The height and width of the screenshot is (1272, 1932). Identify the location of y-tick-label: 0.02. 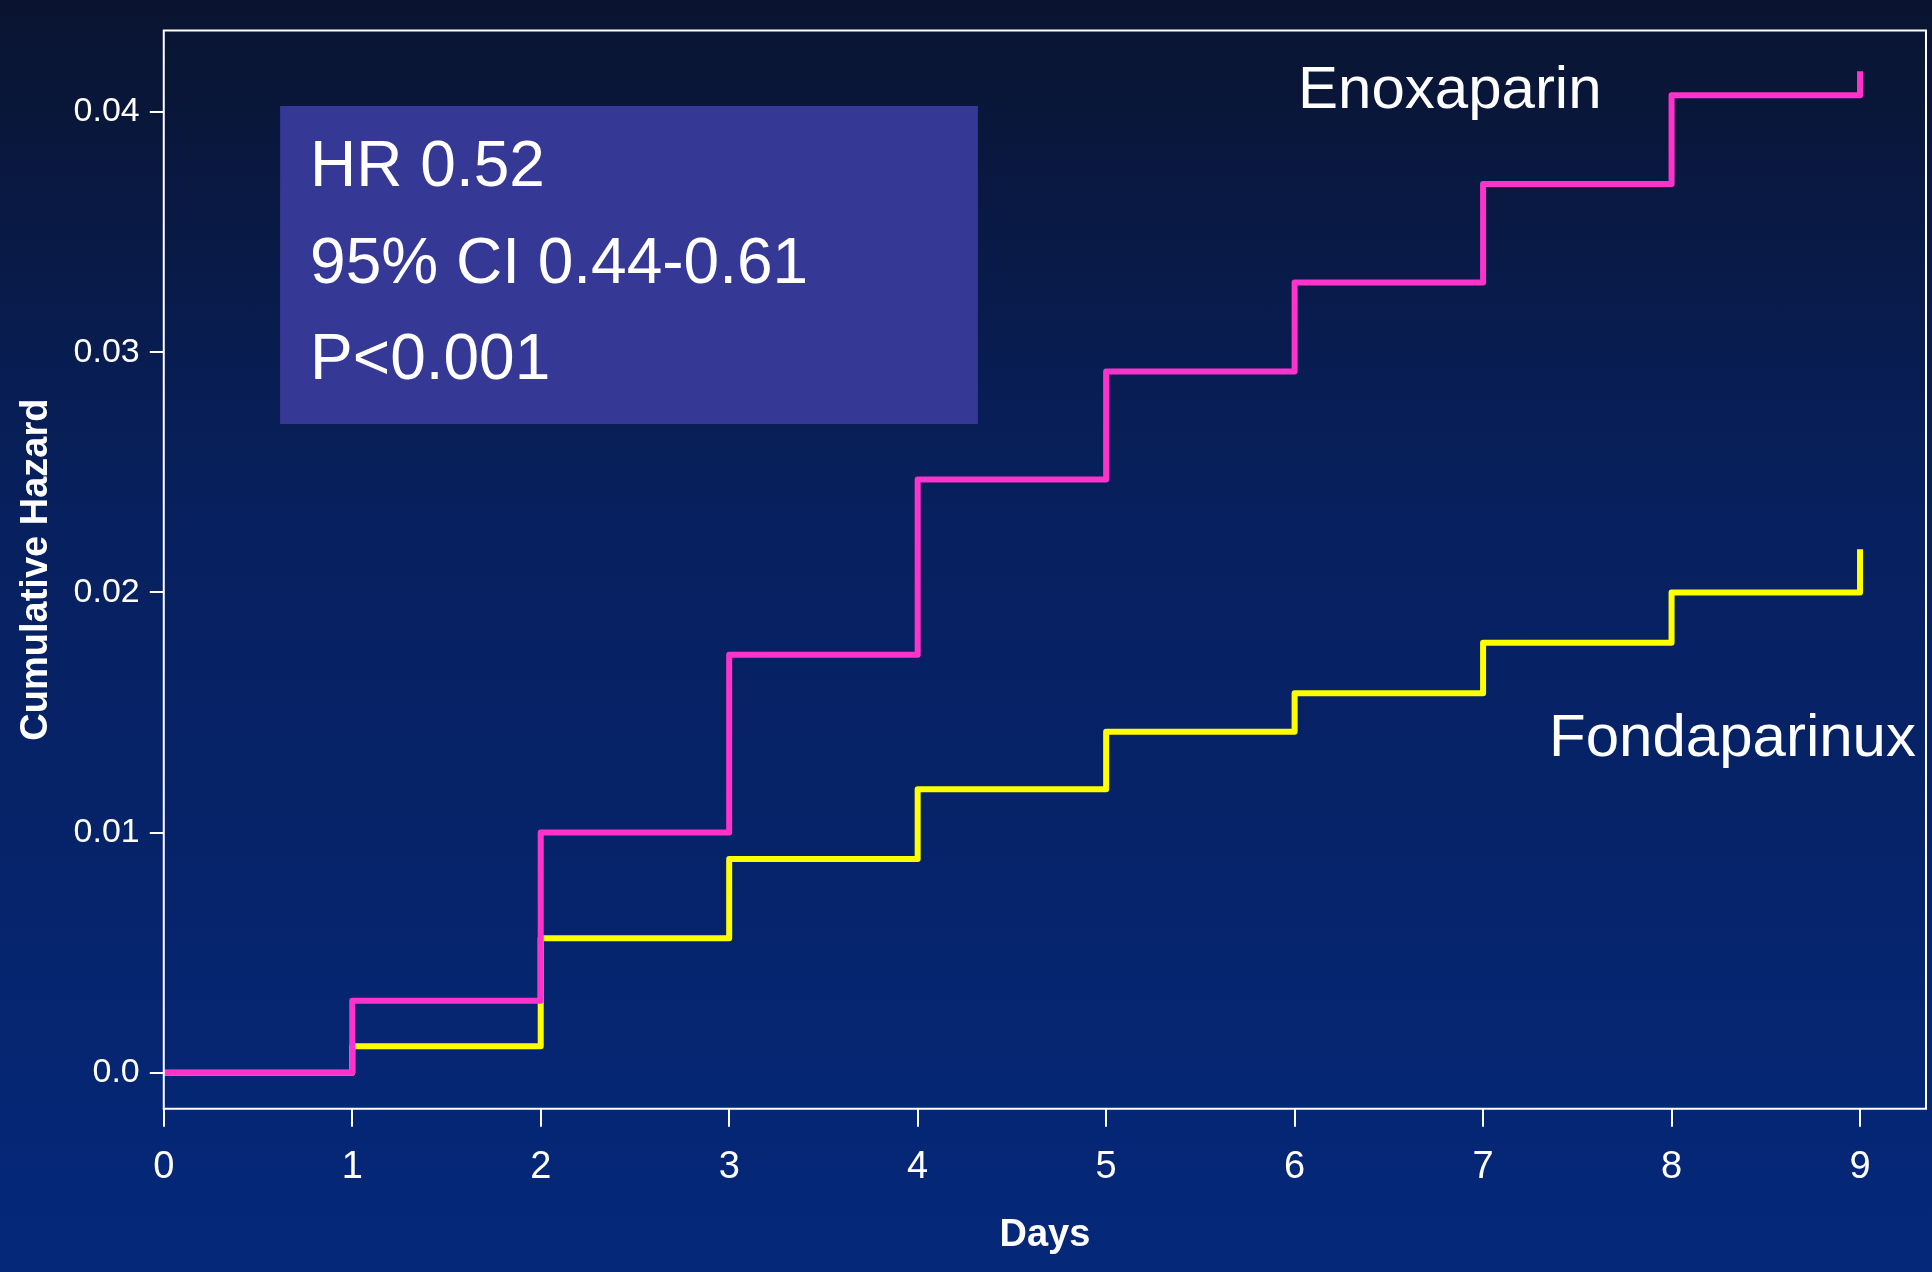
(106, 589).